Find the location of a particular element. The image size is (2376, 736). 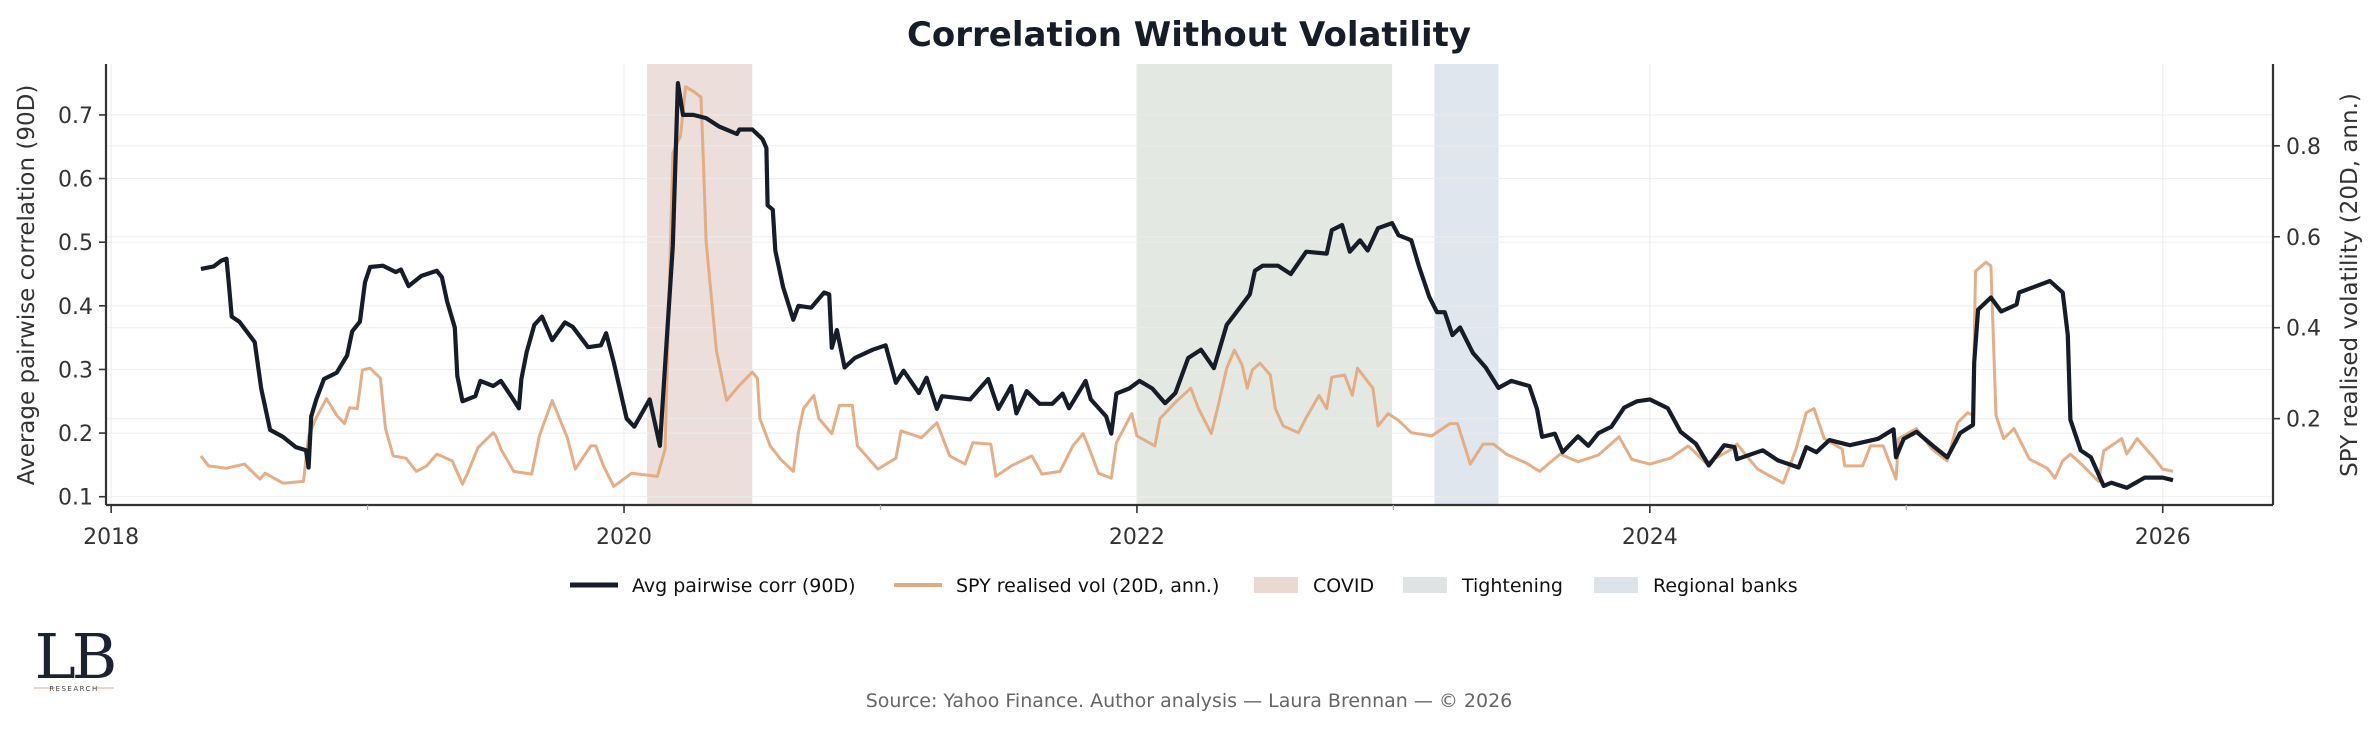

y-tick-label: 0.3 is located at coordinates (75, 370).